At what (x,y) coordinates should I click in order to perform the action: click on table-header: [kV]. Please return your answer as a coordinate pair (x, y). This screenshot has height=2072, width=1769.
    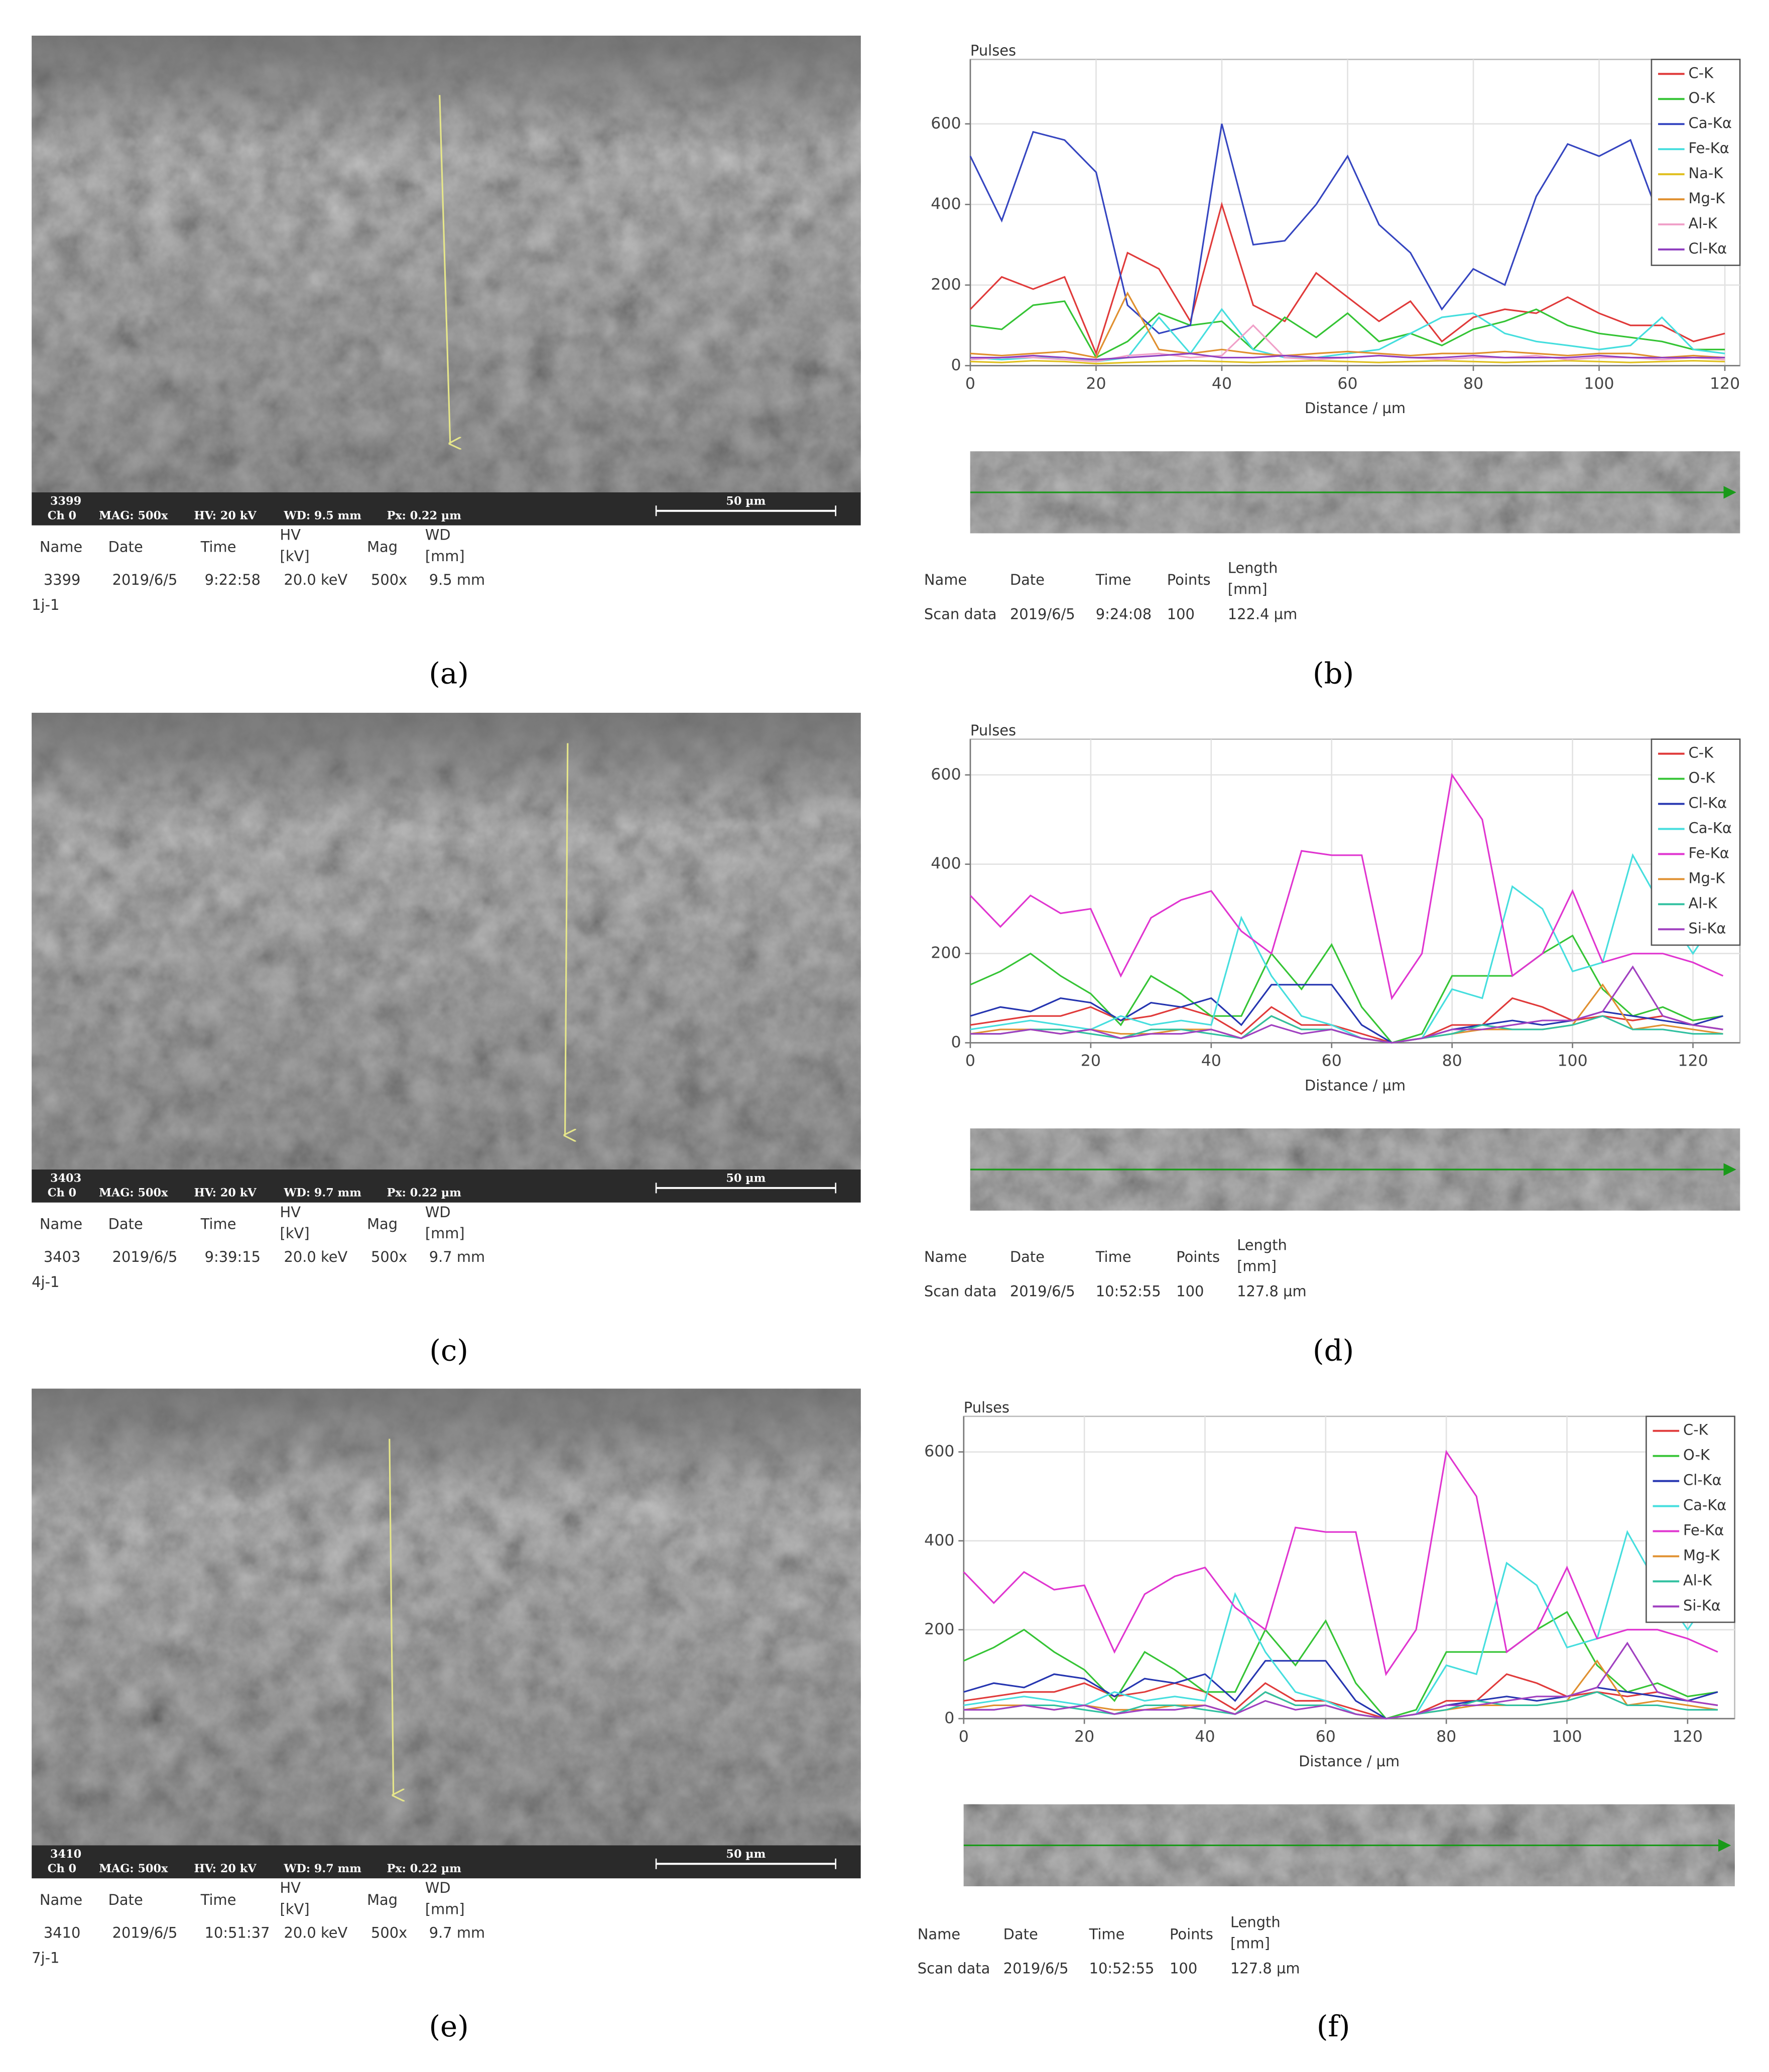
    Looking at the image, I should click on (295, 1233).